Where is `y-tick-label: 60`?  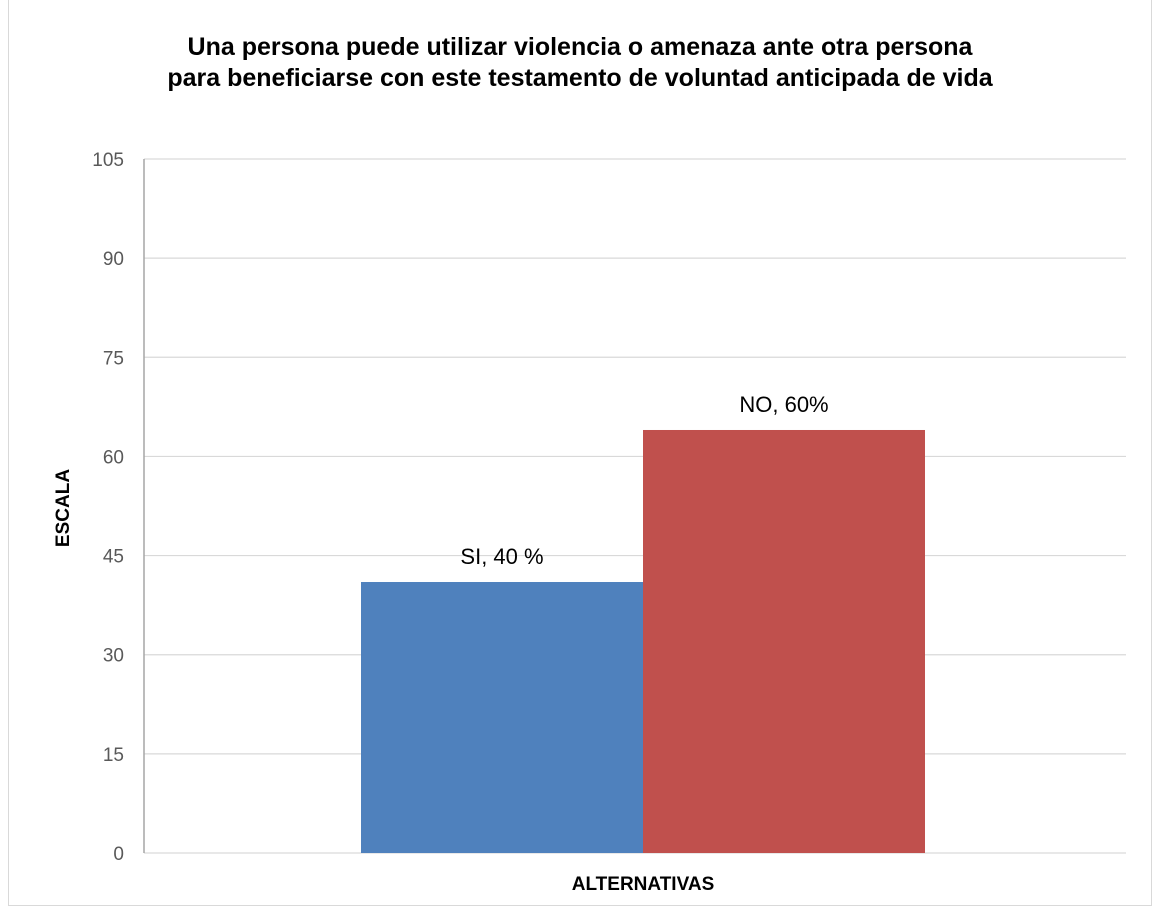
y-tick-label: 60 is located at coordinates (113, 457).